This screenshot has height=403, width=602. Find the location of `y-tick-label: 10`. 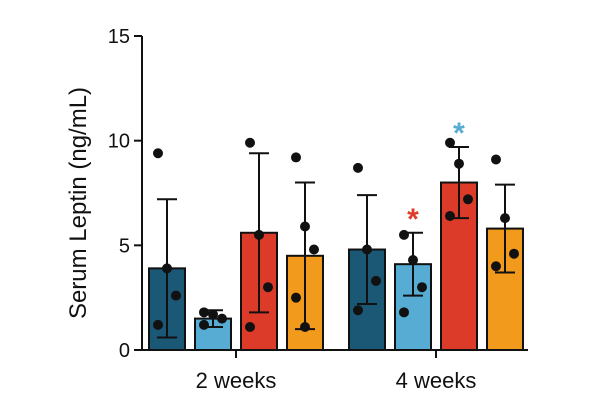

y-tick-label: 10 is located at coordinates (119, 142).